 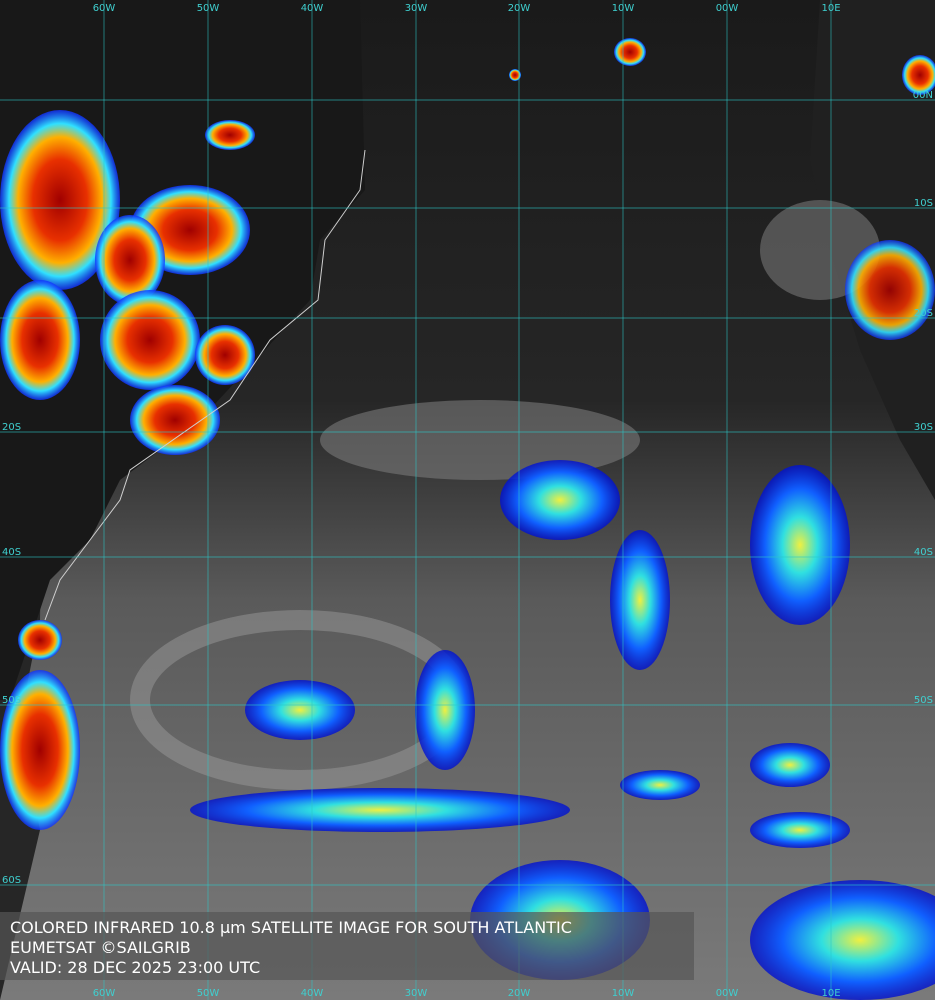 What do you see at coordinates (923, 427) in the screenshot?
I see `latitude-label: 30S` at bounding box center [923, 427].